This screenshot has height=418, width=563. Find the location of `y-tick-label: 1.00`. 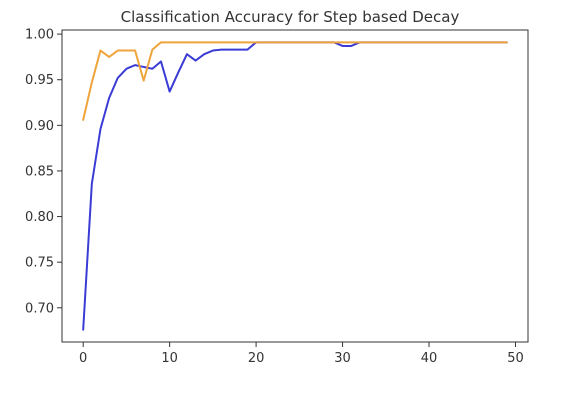

y-tick-label: 1.00 is located at coordinates (39, 35).